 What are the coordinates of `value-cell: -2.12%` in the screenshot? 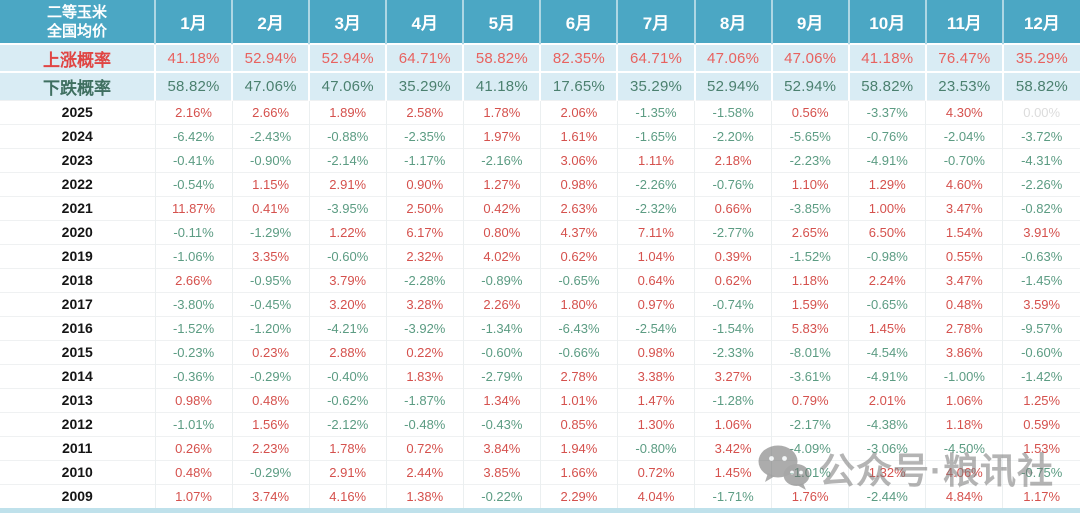 It's located at (347, 423).